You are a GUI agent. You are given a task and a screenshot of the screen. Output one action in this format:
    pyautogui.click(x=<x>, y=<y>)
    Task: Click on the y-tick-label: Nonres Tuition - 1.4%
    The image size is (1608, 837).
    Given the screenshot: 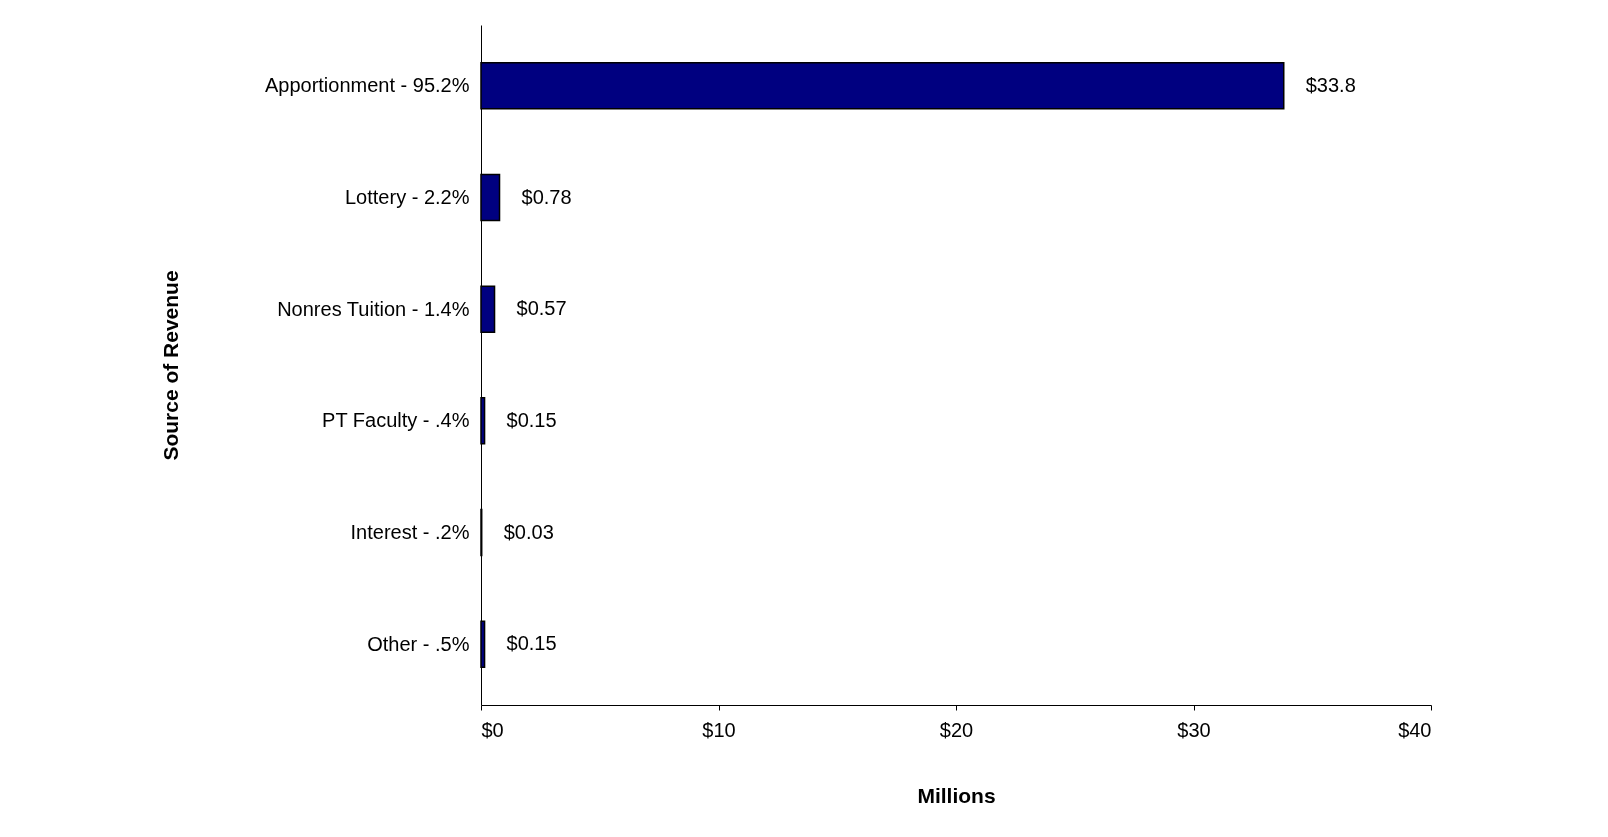 What is the action you would take?
    pyautogui.click(x=373, y=308)
    